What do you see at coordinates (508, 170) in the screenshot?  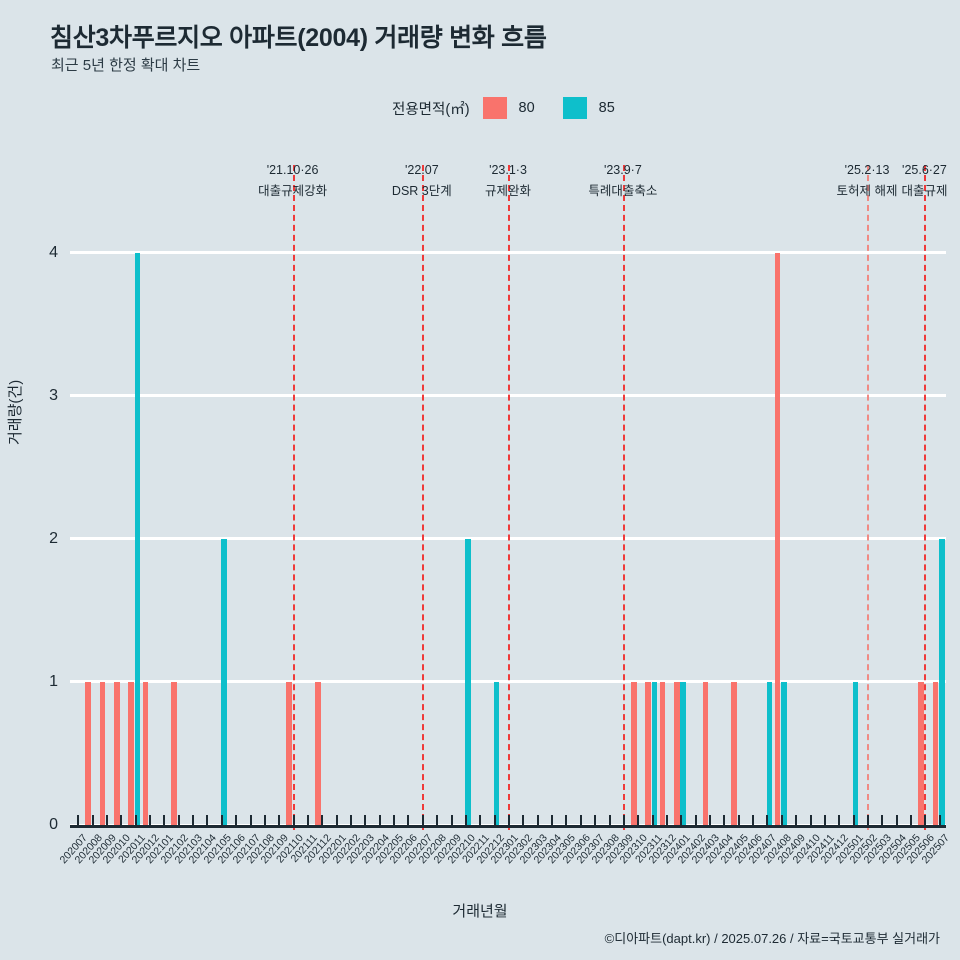 I see `event-date: '23.1·3` at bounding box center [508, 170].